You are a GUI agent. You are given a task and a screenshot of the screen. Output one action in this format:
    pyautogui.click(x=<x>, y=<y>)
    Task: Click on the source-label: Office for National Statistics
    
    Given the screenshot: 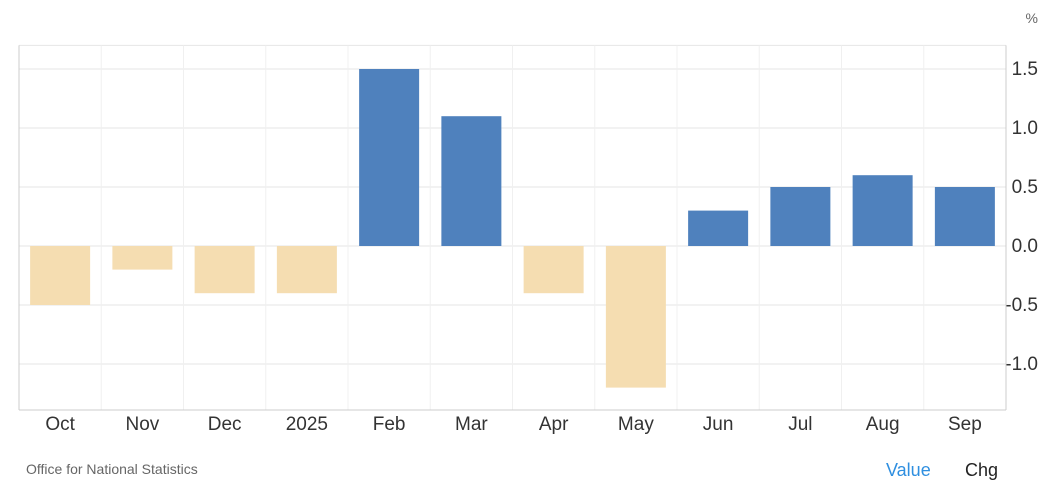 What is the action you would take?
    pyautogui.click(x=112, y=469)
    